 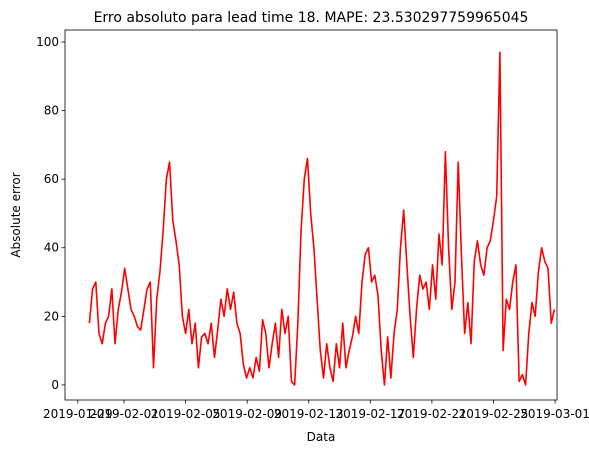 What do you see at coordinates (51, 248) in the screenshot?
I see `y-tick-label: 40` at bounding box center [51, 248].